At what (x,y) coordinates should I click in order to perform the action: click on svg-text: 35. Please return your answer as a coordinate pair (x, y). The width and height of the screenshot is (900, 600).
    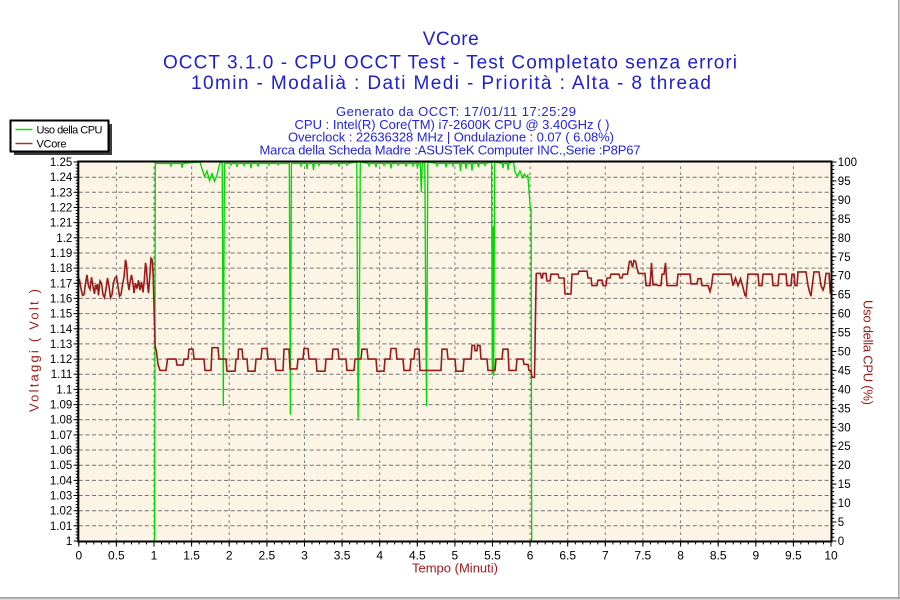
    Looking at the image, I should click on (844, 409).